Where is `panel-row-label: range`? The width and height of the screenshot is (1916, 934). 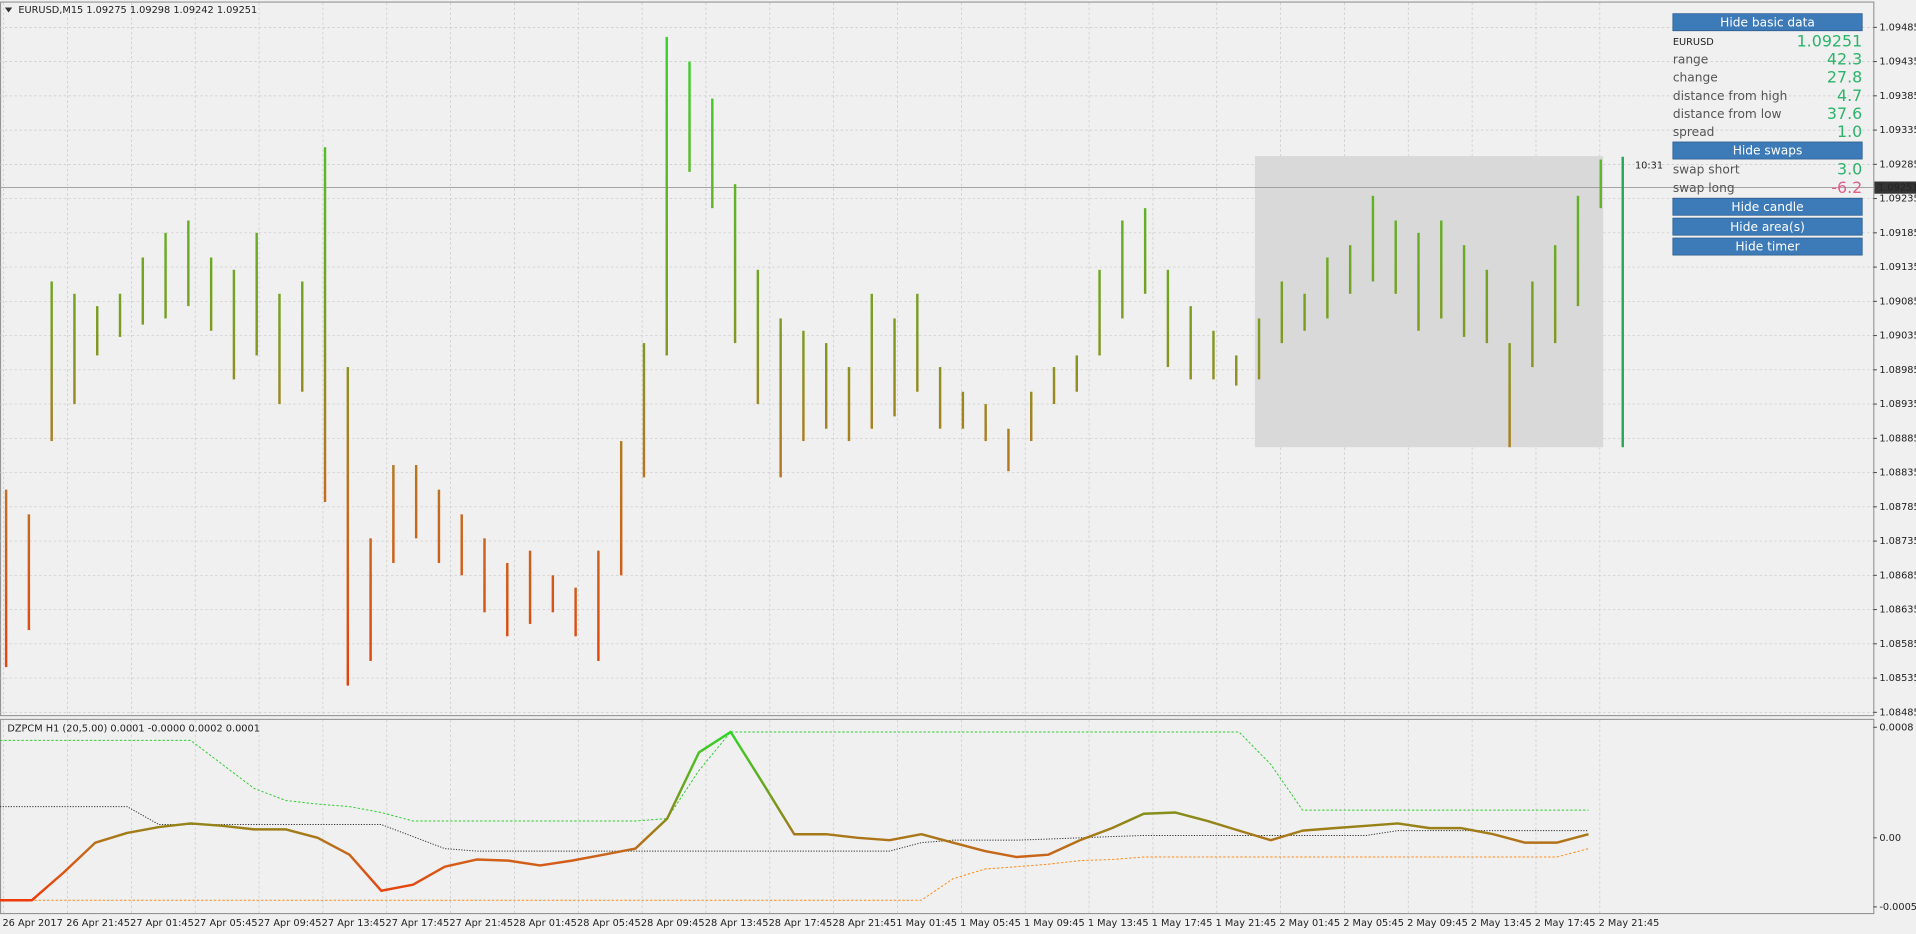 panel-row-label: range is located at coordinates (1690, 60).